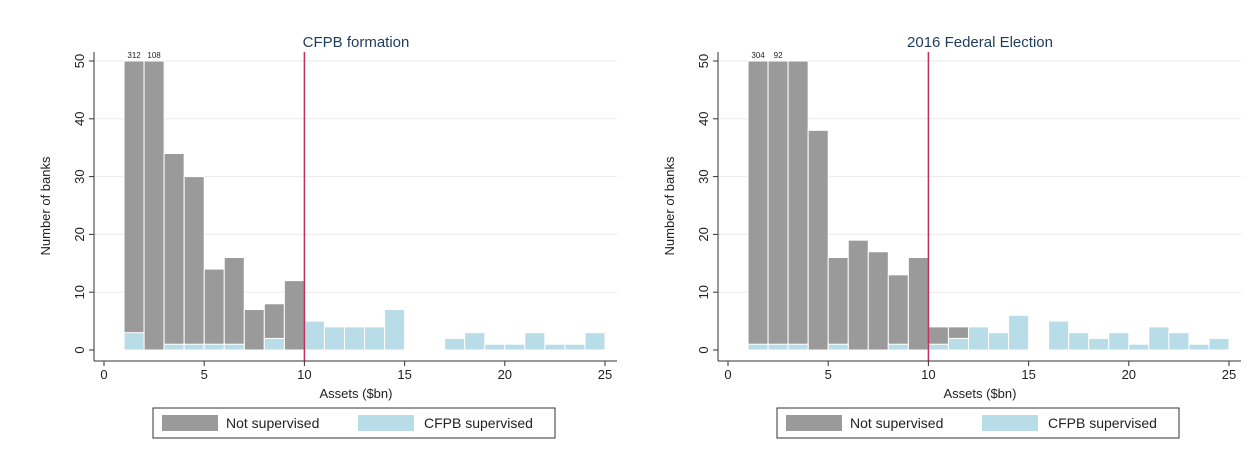  I want to click on chart-title: CFPB formation, so click(356, 42).